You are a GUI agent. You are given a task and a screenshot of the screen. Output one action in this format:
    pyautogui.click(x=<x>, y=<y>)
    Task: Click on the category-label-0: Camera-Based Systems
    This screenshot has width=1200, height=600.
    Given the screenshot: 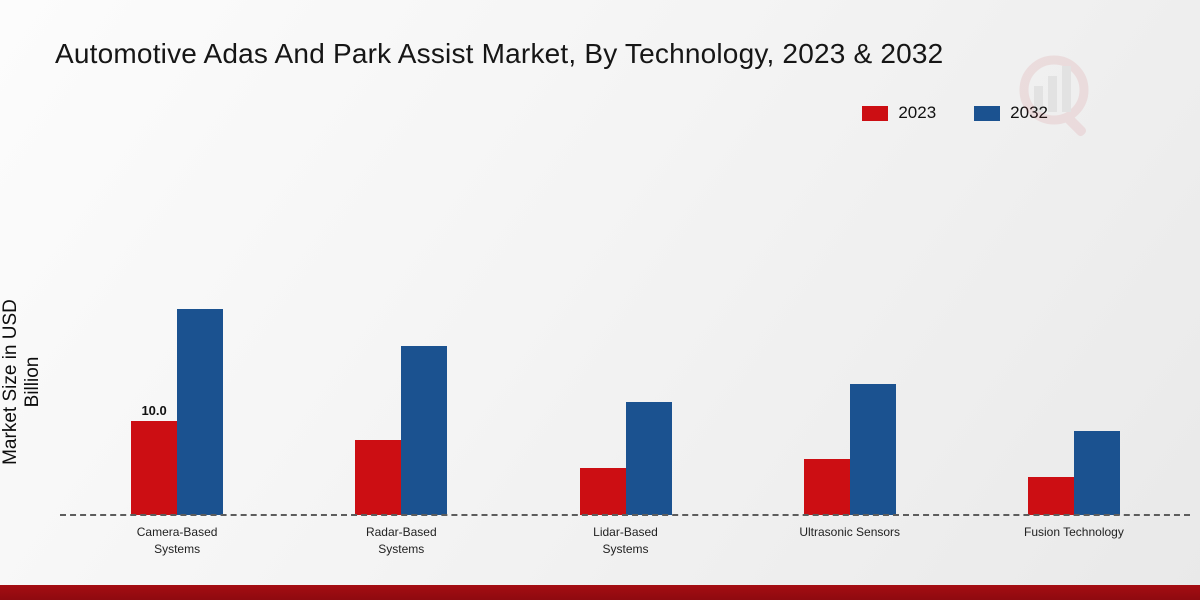 What is the action you would take?
    pyautogui.click(x=177, y=540)
    